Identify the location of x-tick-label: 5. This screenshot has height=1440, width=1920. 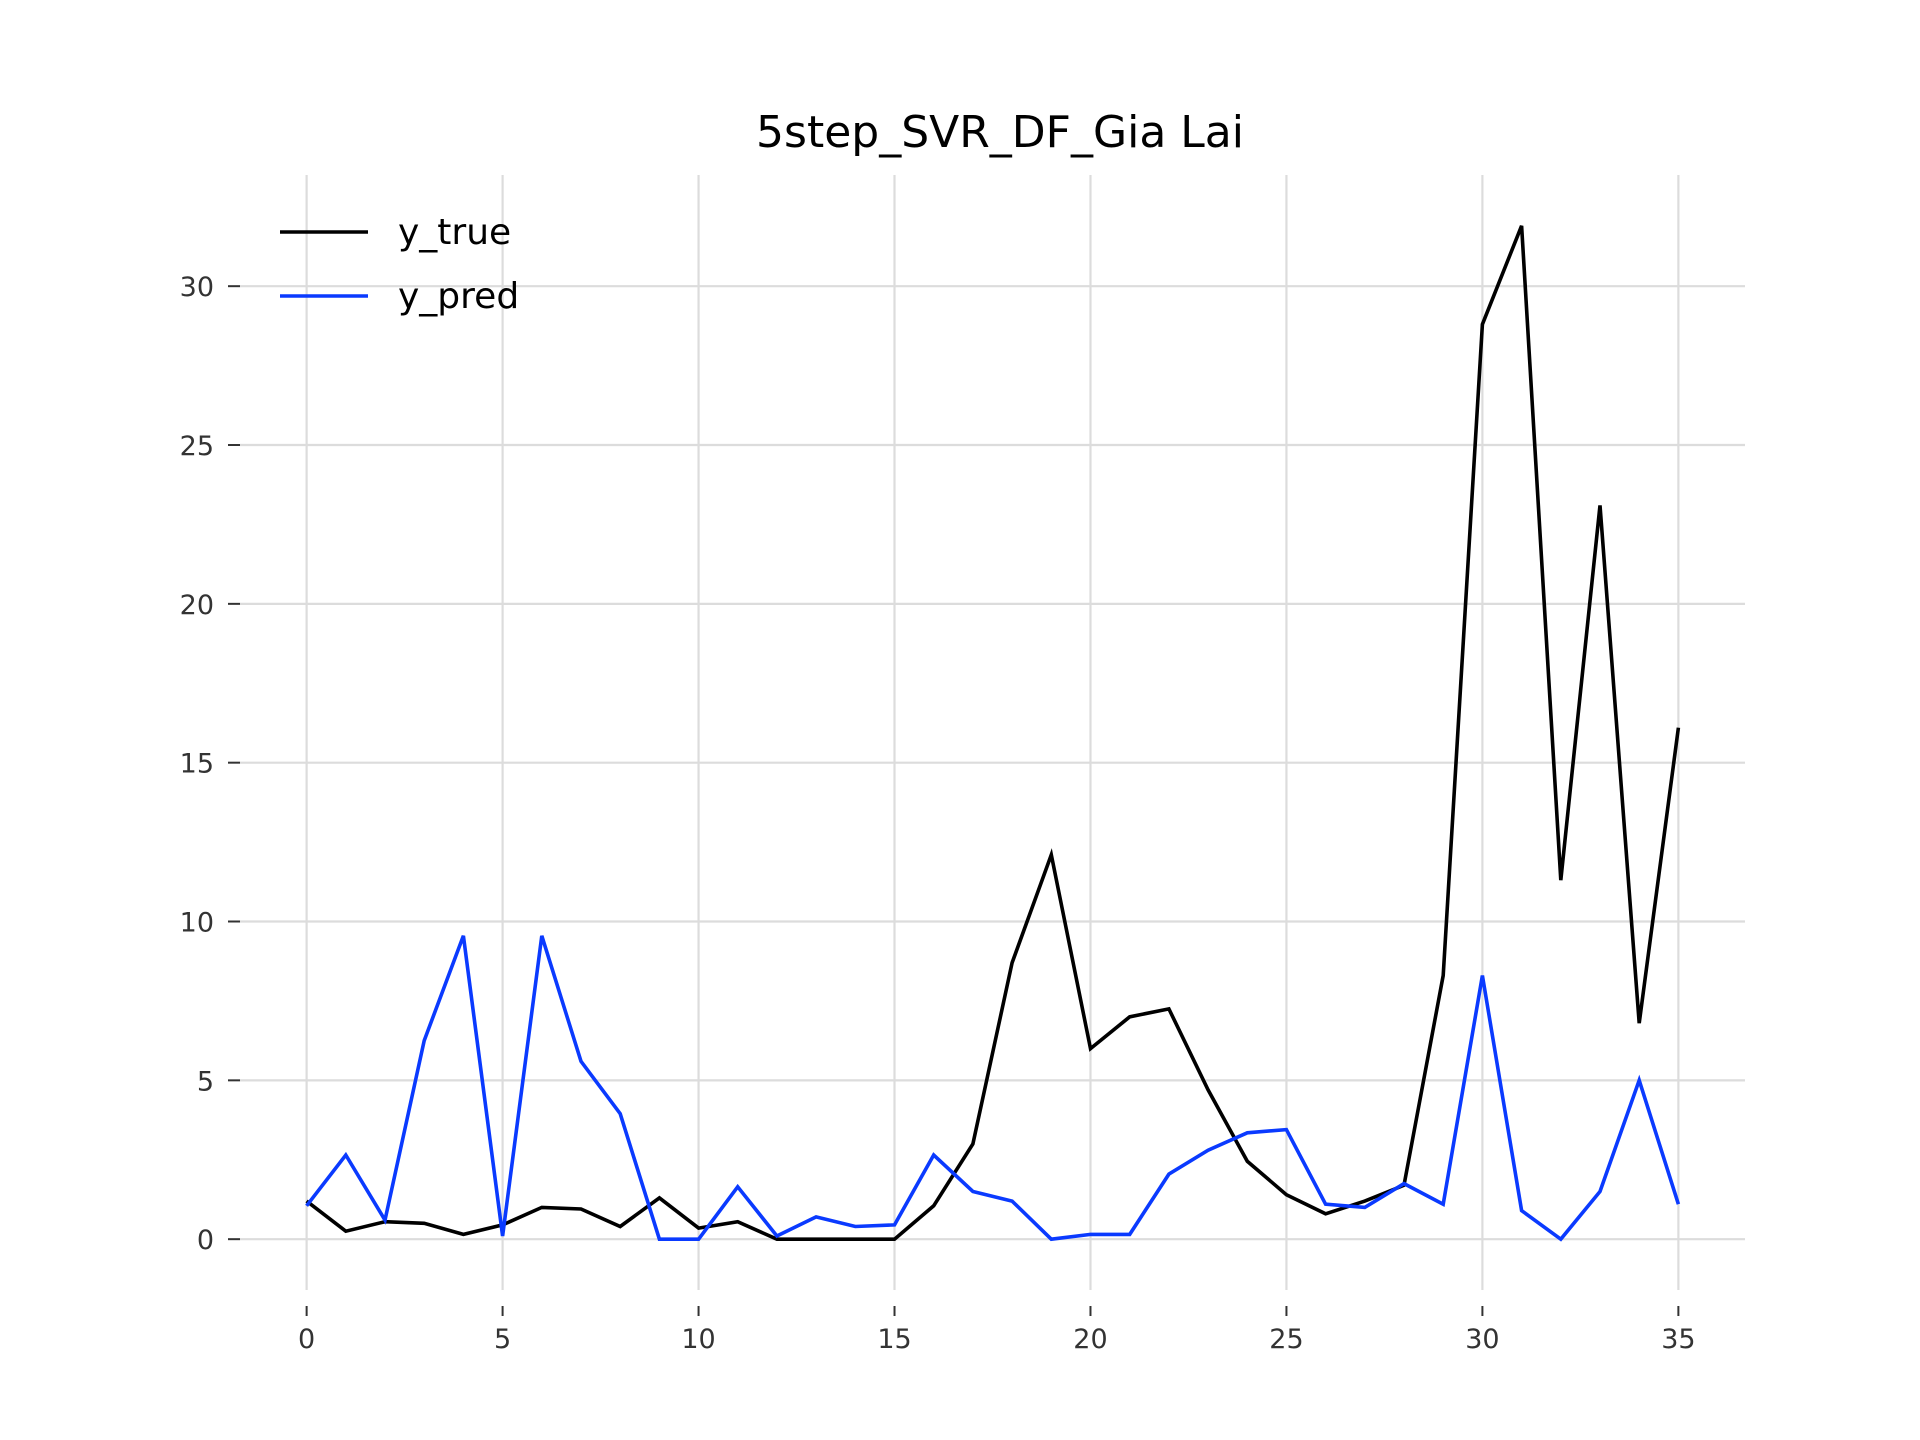
(502, 1339).